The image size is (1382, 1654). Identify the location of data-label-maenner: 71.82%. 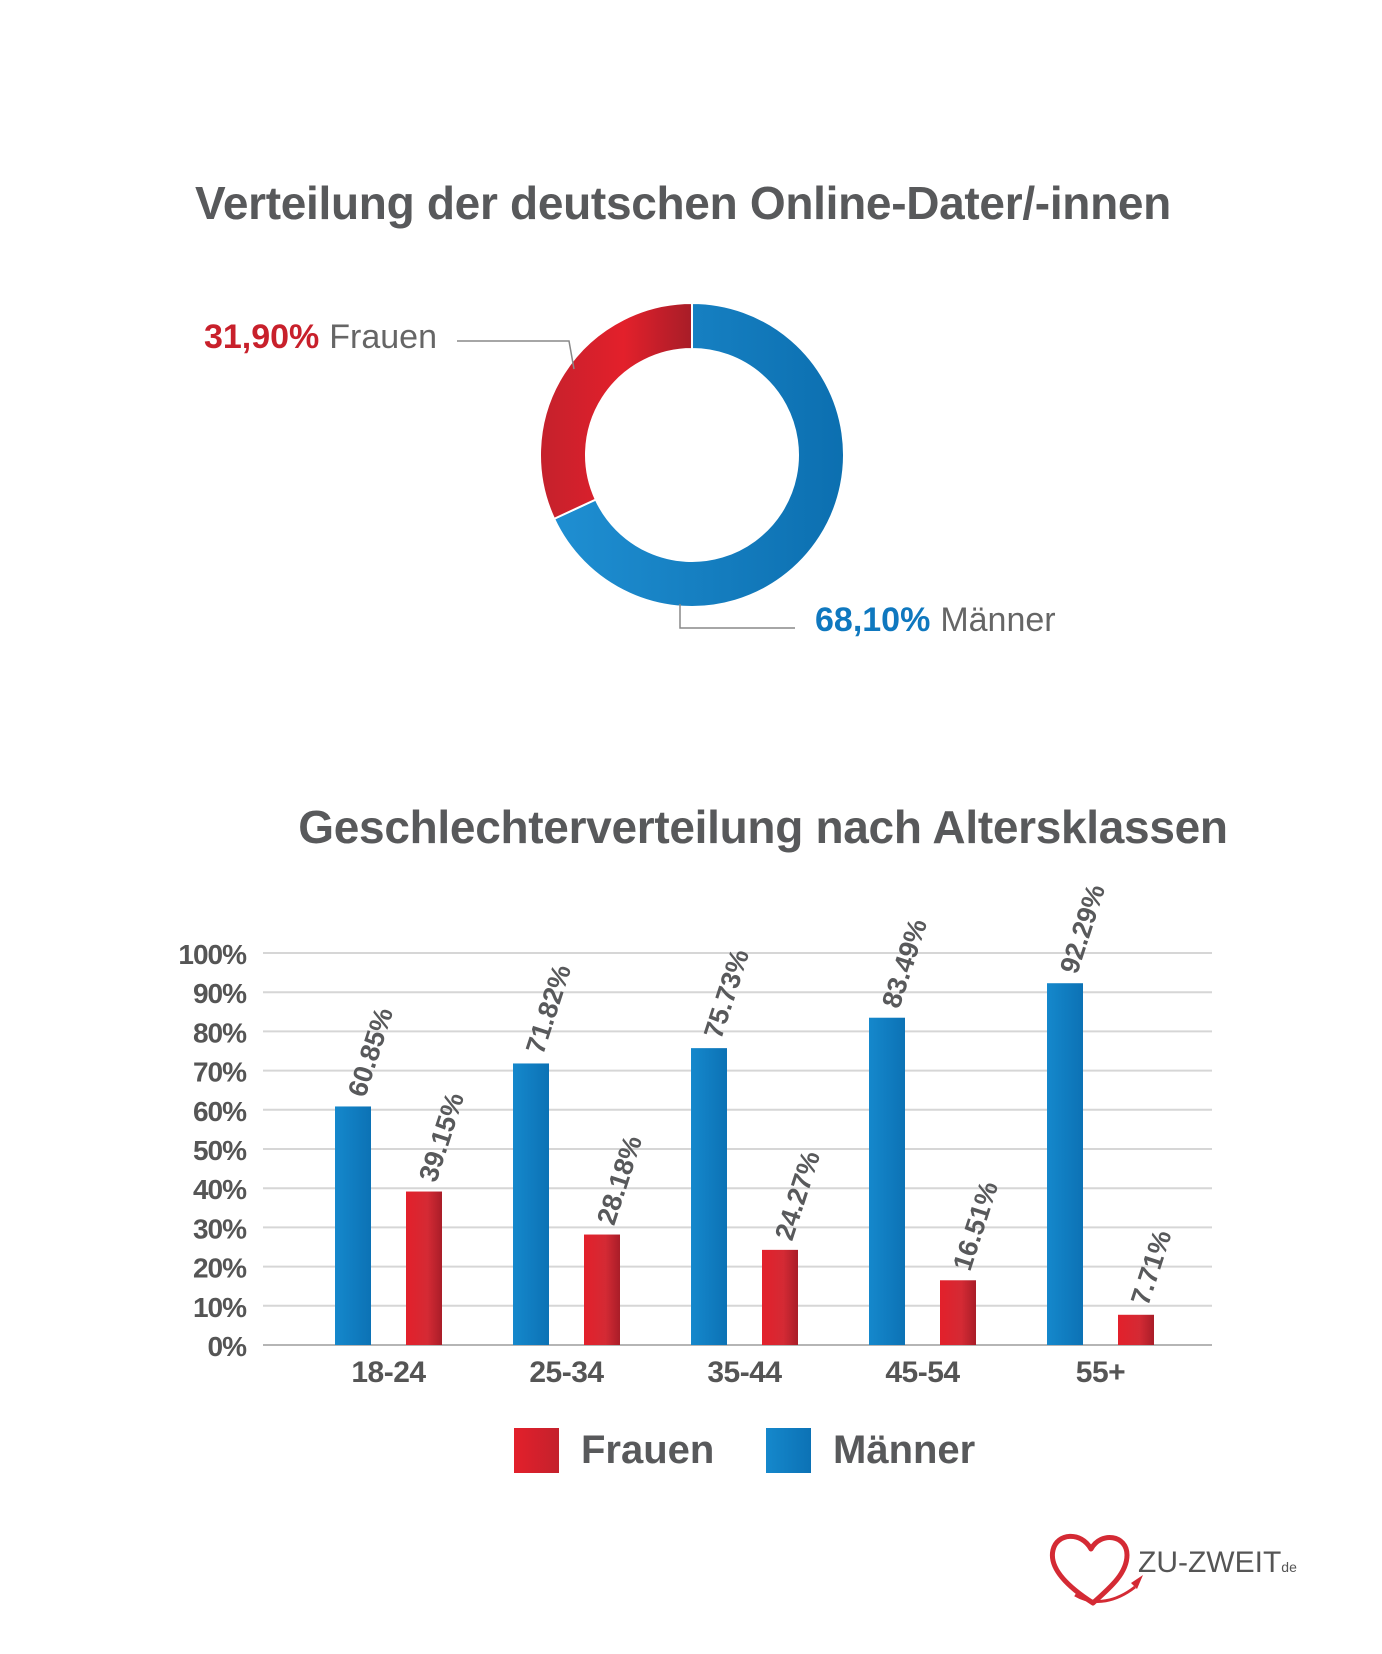
(548, 1009).